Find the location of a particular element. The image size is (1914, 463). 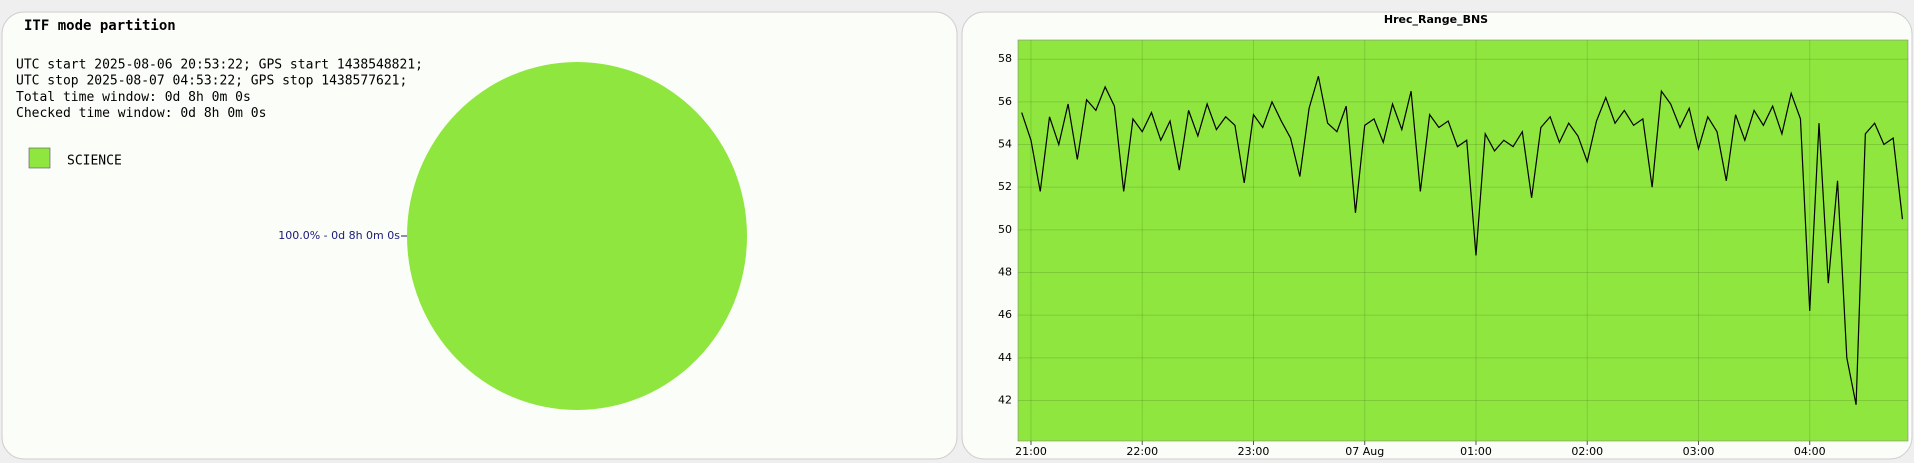

y-tick-label: 42 is located at coordinates (1005, 399).